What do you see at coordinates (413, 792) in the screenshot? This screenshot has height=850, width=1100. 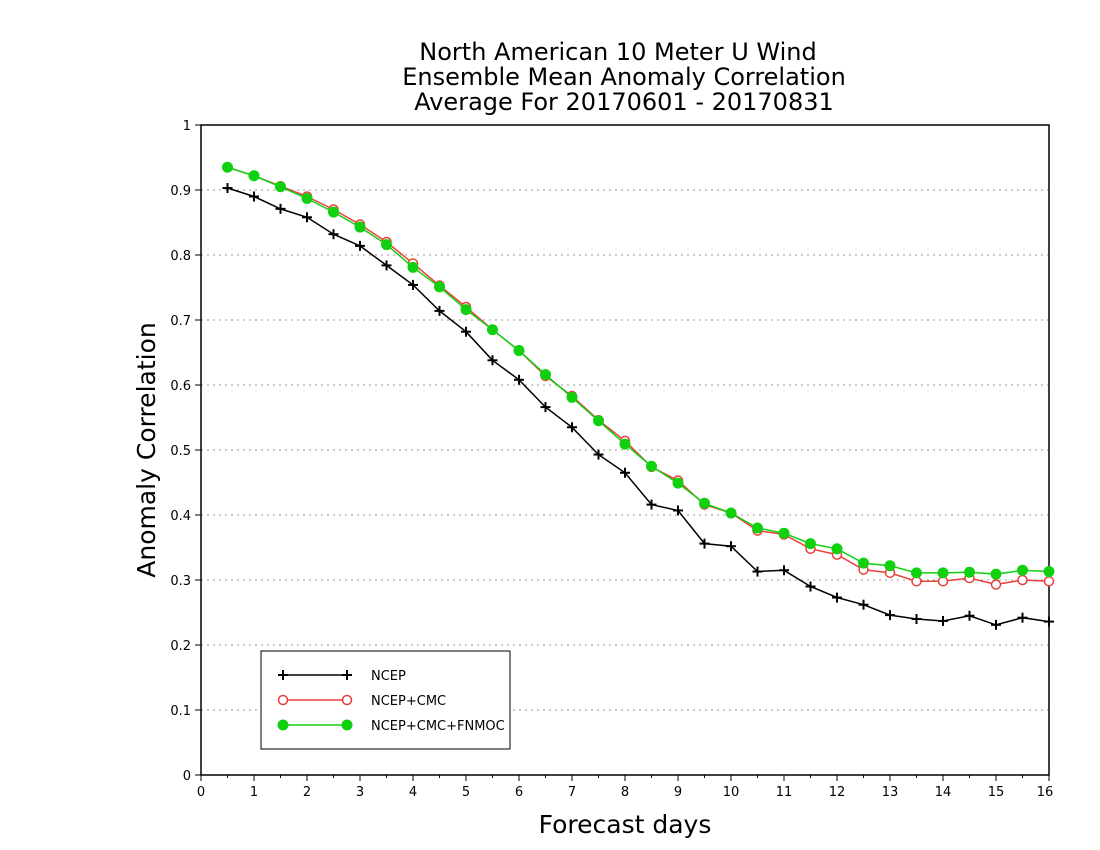 I see `x-tick-label: 4` at bounding box center [413, 792].